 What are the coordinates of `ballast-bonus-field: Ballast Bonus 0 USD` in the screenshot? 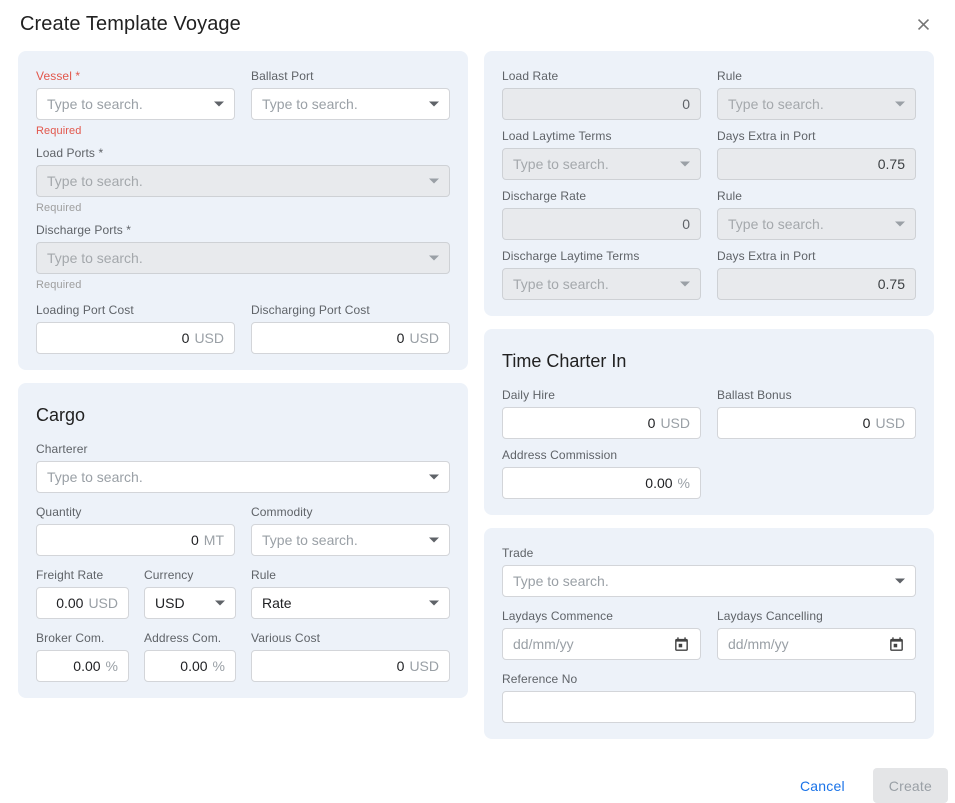 It's located at (816, 413).